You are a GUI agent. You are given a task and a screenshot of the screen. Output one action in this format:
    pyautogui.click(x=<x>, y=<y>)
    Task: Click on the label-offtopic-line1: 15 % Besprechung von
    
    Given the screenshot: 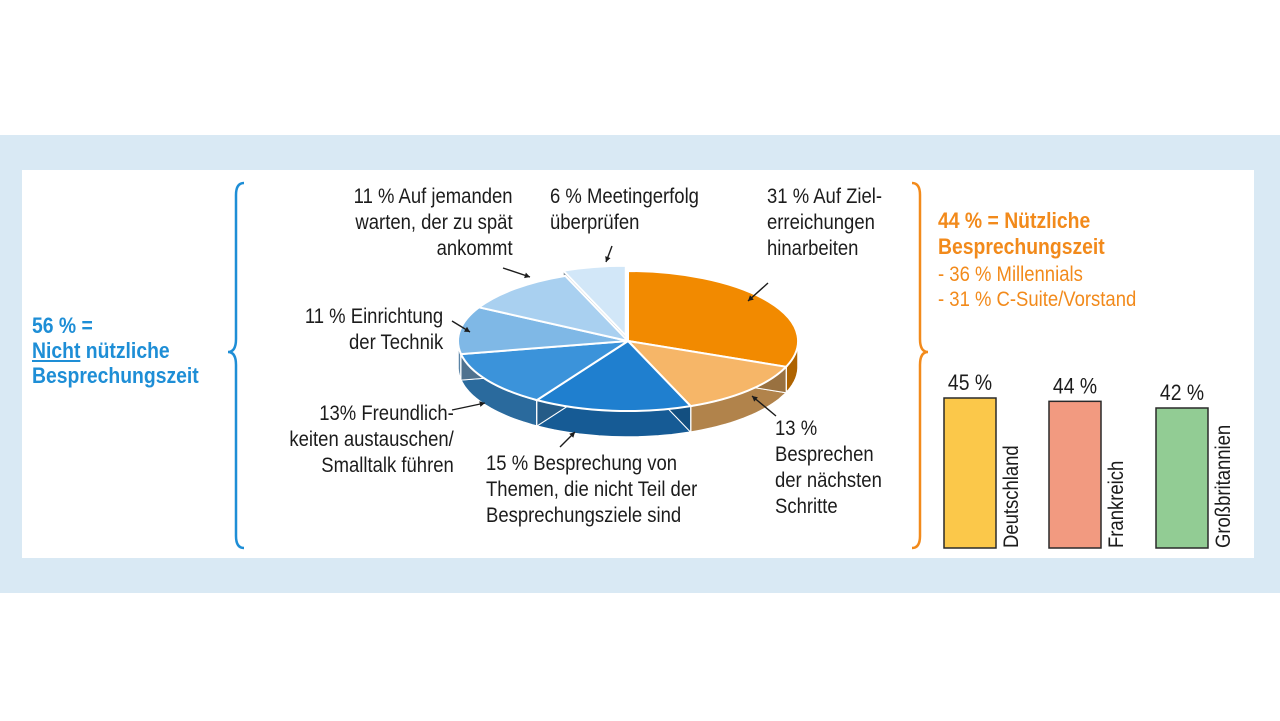 What is the action you would take?
    pyautogui.click(x=582, y=463)
    